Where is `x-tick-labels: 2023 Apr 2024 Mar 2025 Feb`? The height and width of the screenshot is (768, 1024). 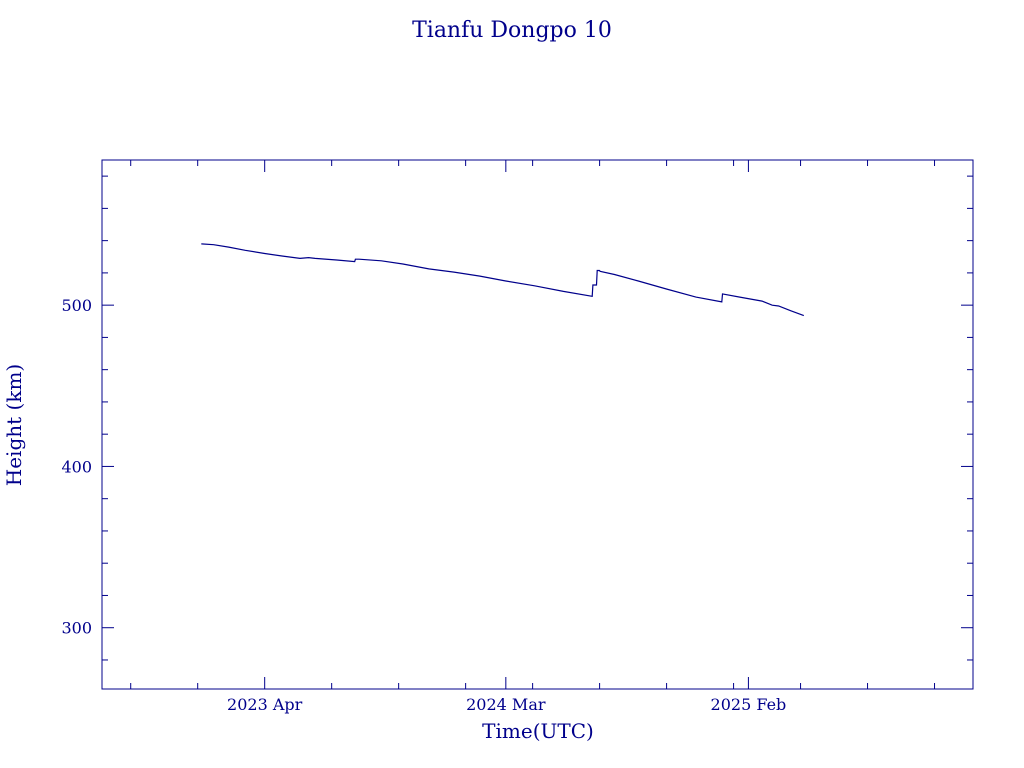 x-tick-labels: 2023 Apr 2024 Mar 2025 Feb is located at coordinates (506, 704).